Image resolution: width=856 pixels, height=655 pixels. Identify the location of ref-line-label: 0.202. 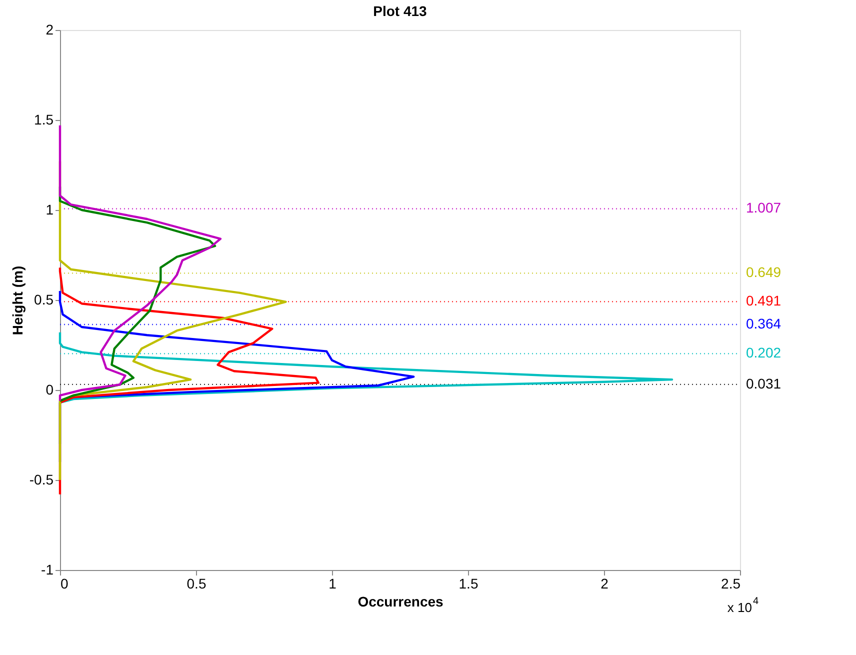
(764, 352).